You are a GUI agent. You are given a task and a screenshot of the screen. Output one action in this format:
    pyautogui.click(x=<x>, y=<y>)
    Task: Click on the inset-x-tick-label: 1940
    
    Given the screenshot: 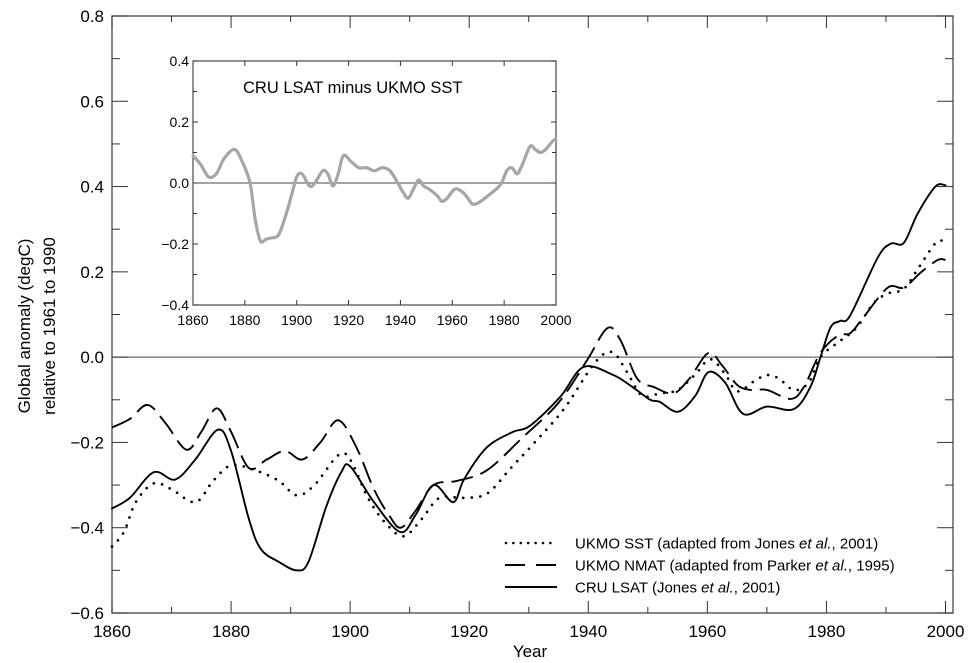 What is the action you would take?
    pyautogui.click(x=400, y=320)
    